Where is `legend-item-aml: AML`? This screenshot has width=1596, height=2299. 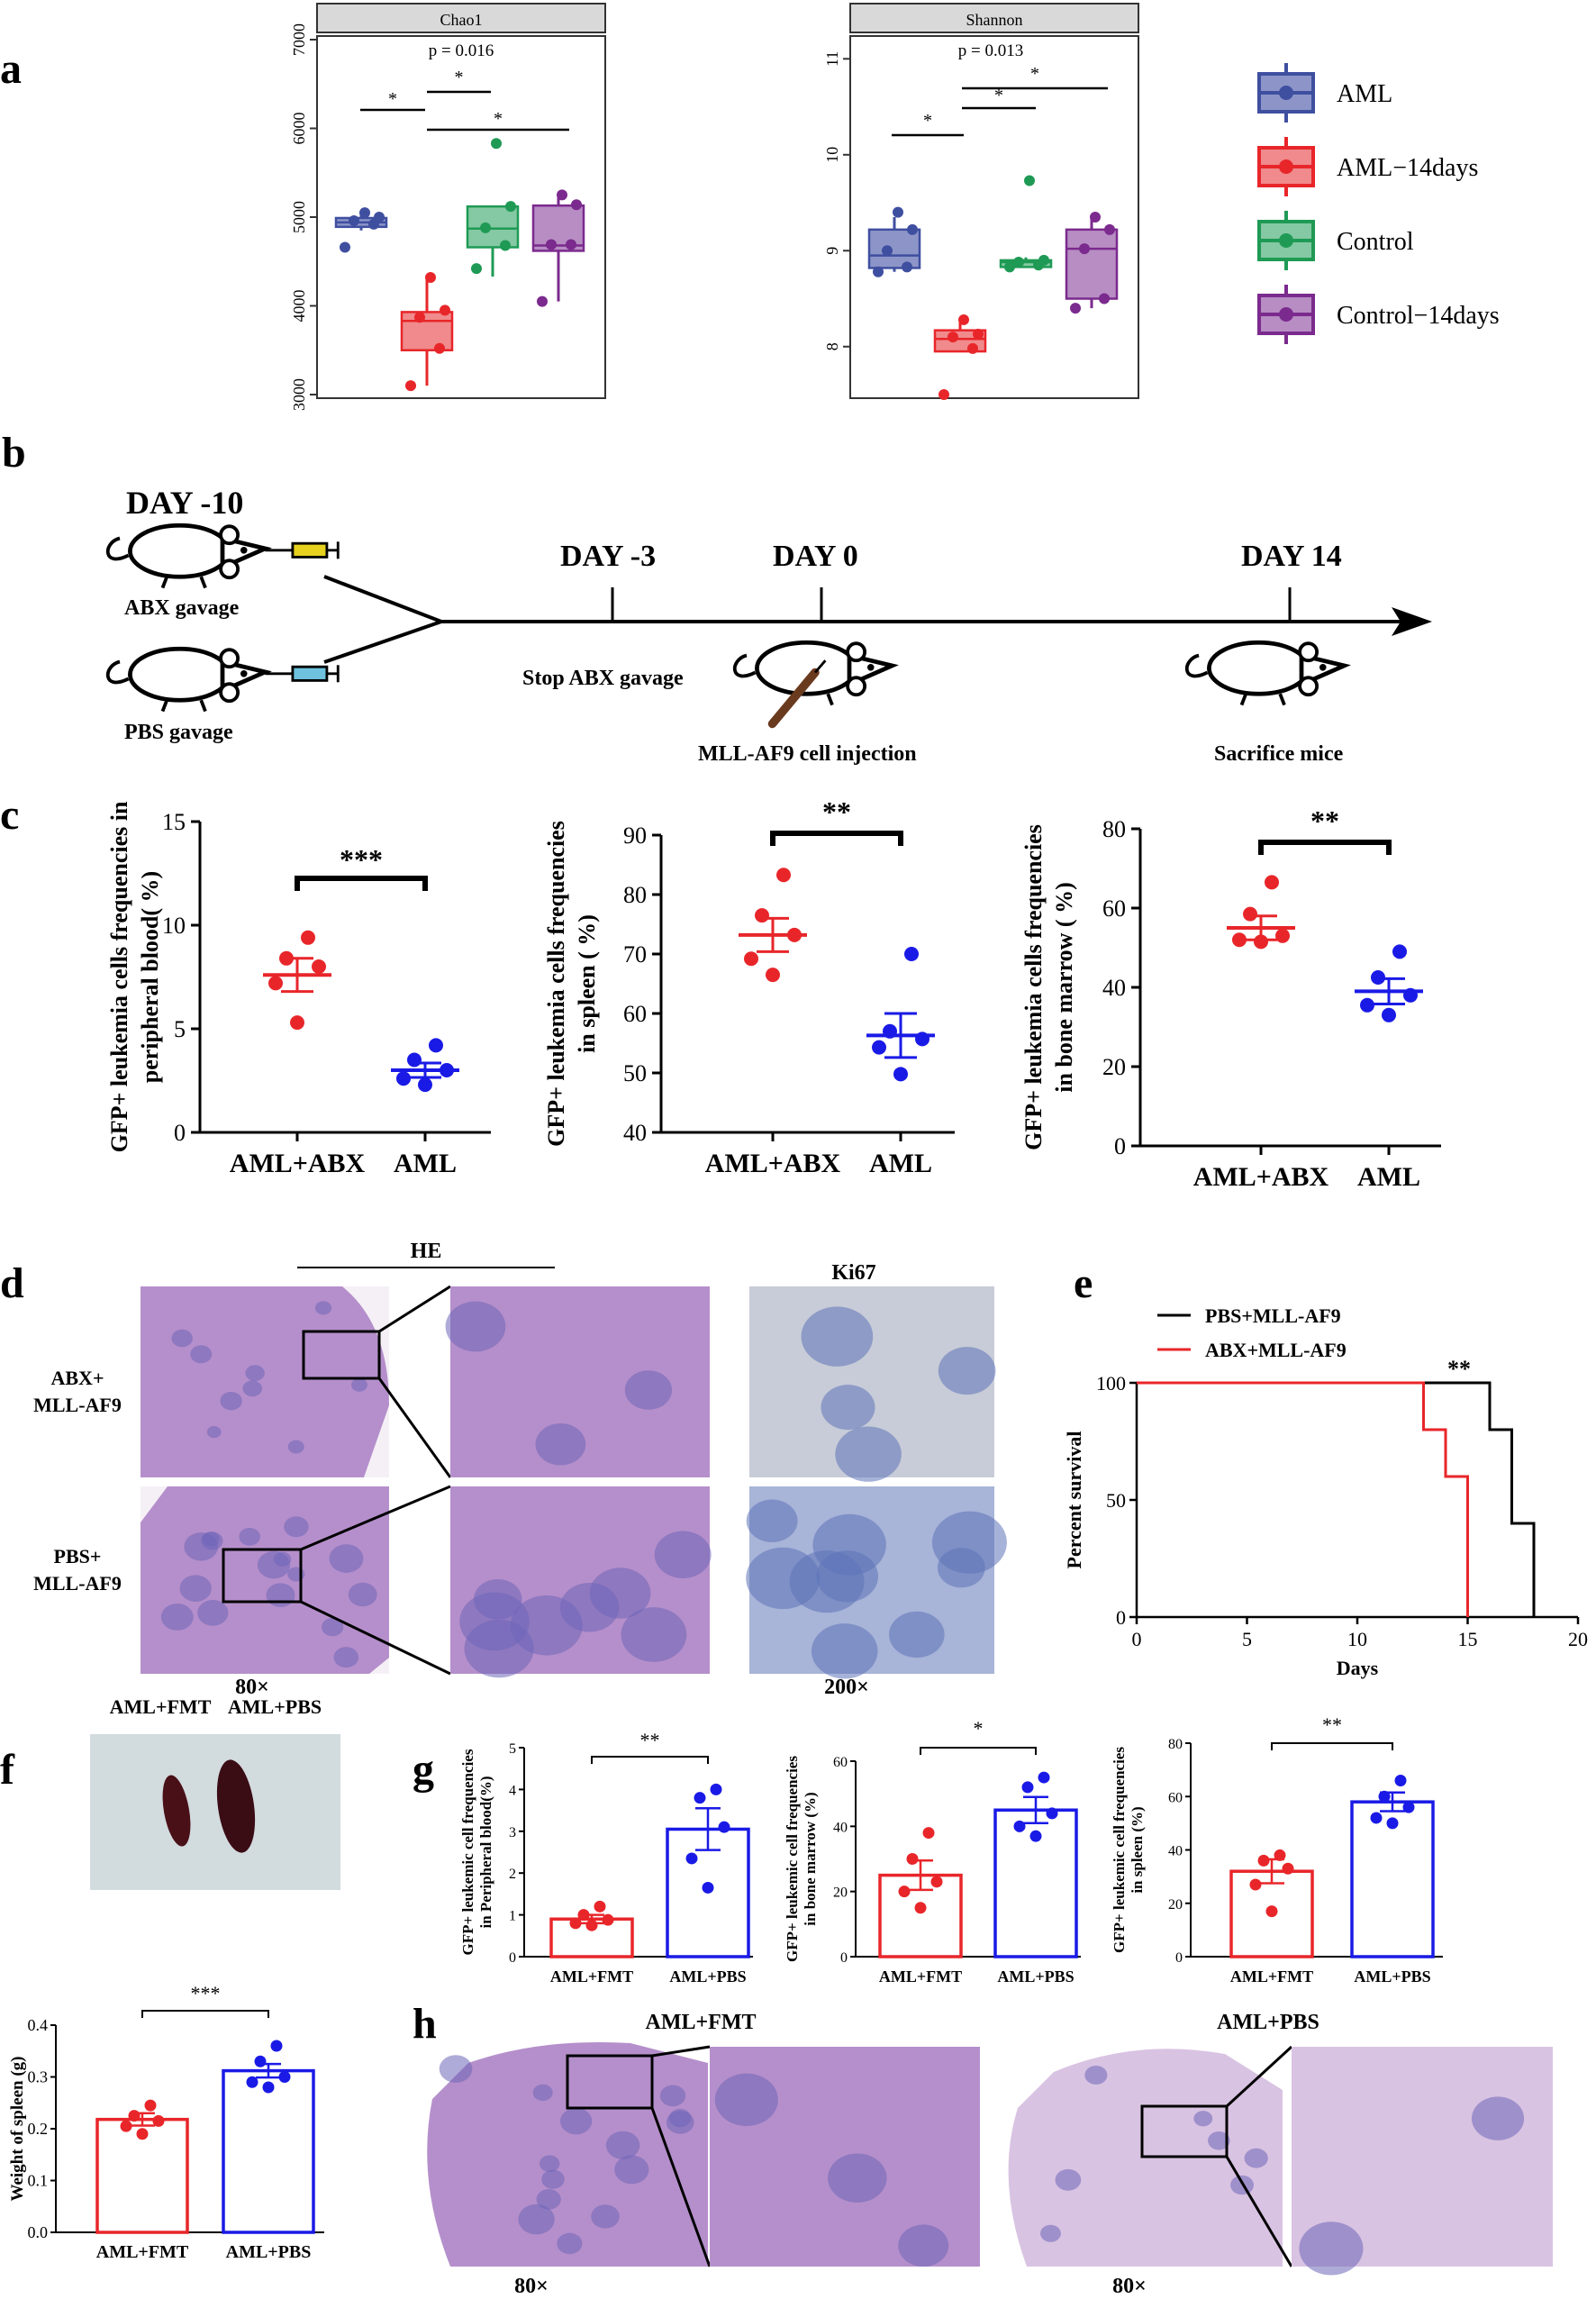
legend-item-aml: AML is located at coordinates (1324, 93).